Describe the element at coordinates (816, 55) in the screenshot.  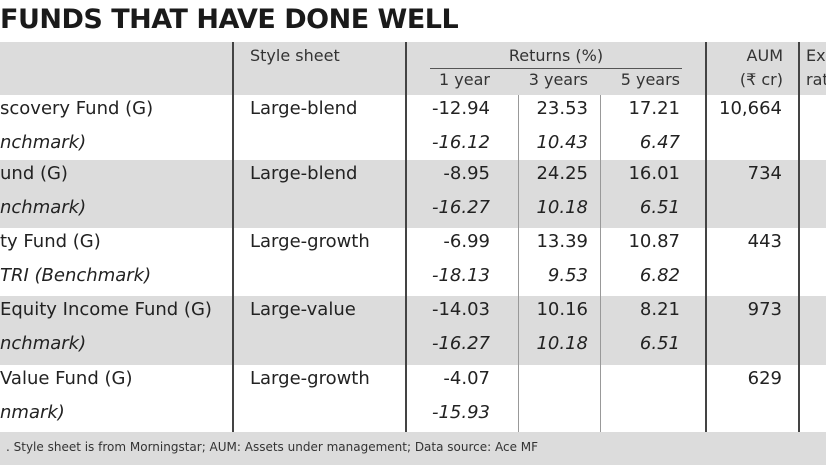
I see `column-header: Ex` at that location.